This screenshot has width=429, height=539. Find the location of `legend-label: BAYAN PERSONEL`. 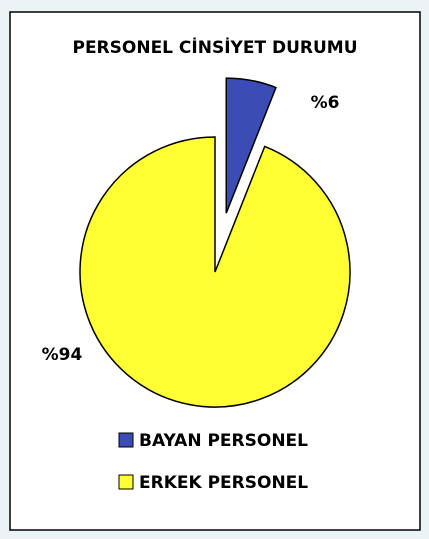

legend-label: BAYAN PERSONEL is located at coordinates (223, 441).